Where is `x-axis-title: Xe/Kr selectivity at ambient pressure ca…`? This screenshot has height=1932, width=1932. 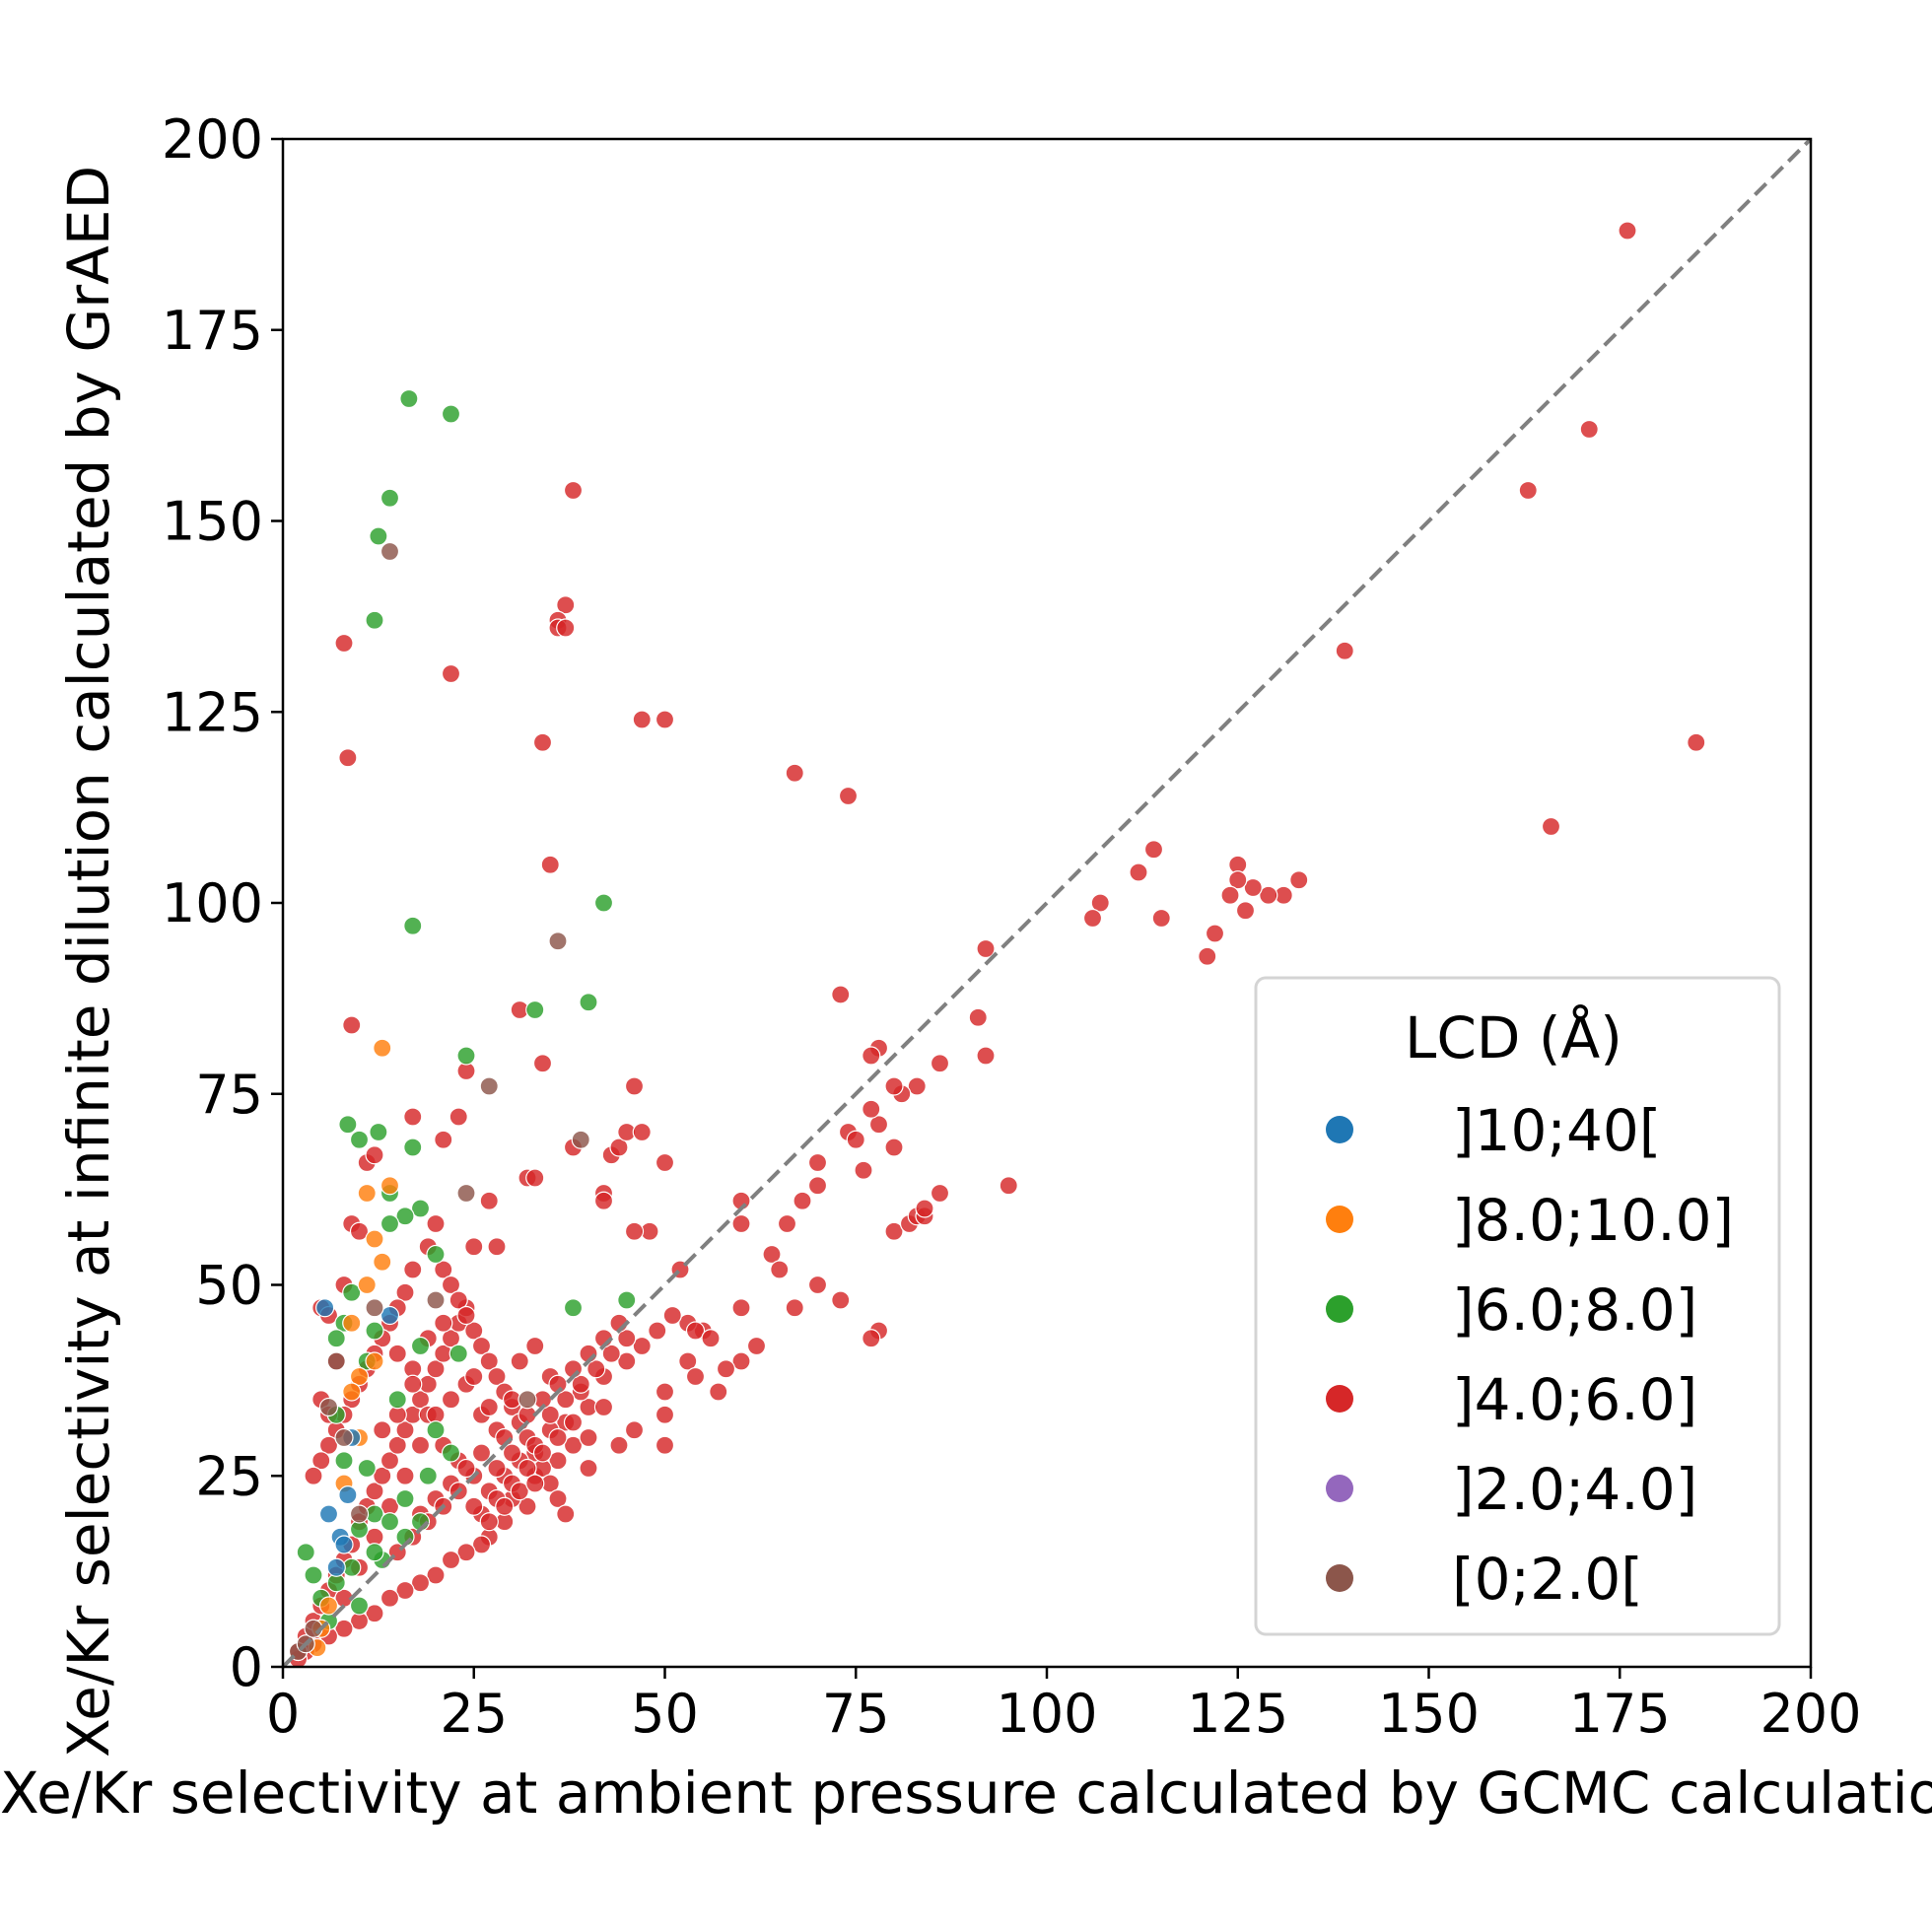
x-axis-title: Xe/Kr selectivity at ambient pressure ca… is located at coordinates (966, 1794).